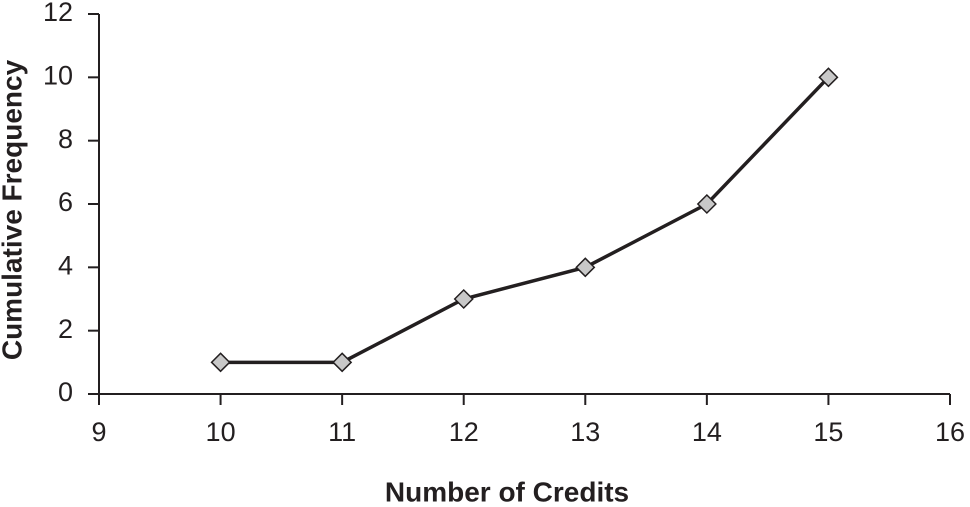  I want to click on y-tick-label: 2, so click(65, 329).